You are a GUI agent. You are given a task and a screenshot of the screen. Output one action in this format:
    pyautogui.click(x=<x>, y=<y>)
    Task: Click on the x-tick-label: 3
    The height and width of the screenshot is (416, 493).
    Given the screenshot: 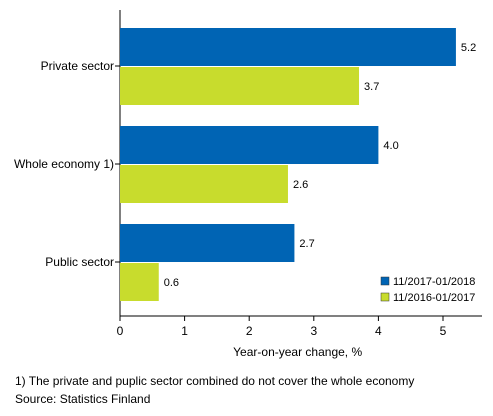 What is the action you would take?
    pyautogui.click(x=313, y=331)
    